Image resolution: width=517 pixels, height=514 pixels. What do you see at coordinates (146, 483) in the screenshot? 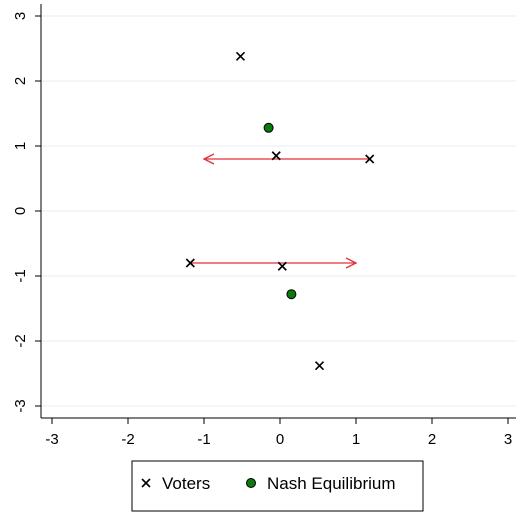
I see `legend-marker-voters` at bounding box center [146, 483].